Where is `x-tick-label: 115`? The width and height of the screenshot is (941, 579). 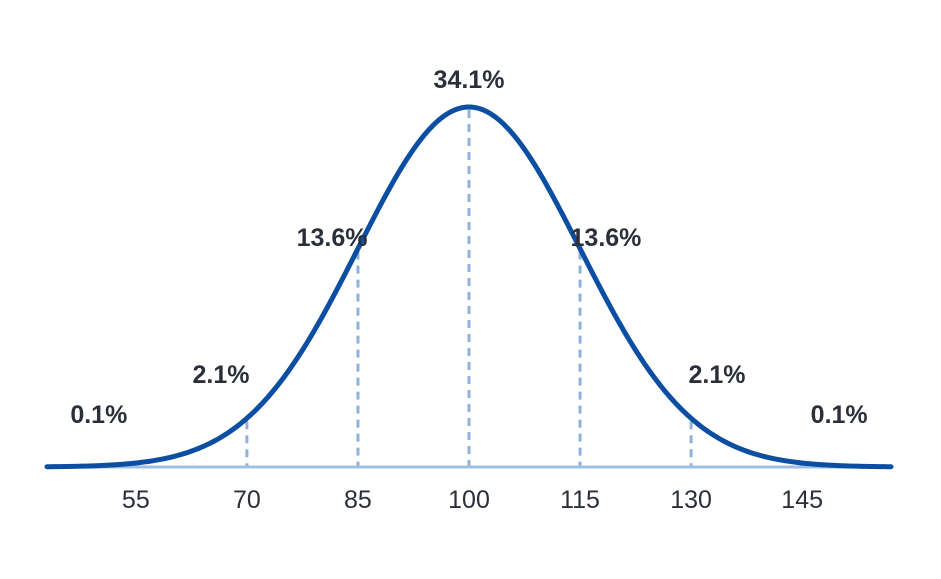
x-tick-label: 115 is located at coordinates (580, 500).